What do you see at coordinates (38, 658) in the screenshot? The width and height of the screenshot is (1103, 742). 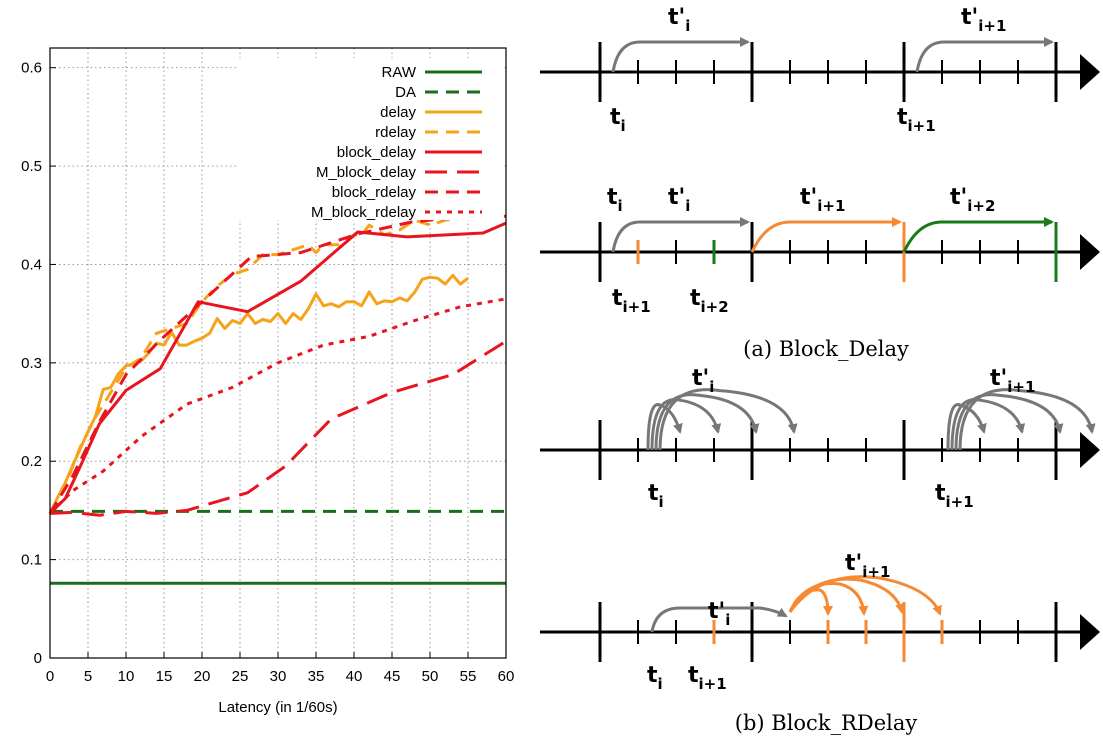 I see `y-tick-label: 0` at bounding box center [38, 658].